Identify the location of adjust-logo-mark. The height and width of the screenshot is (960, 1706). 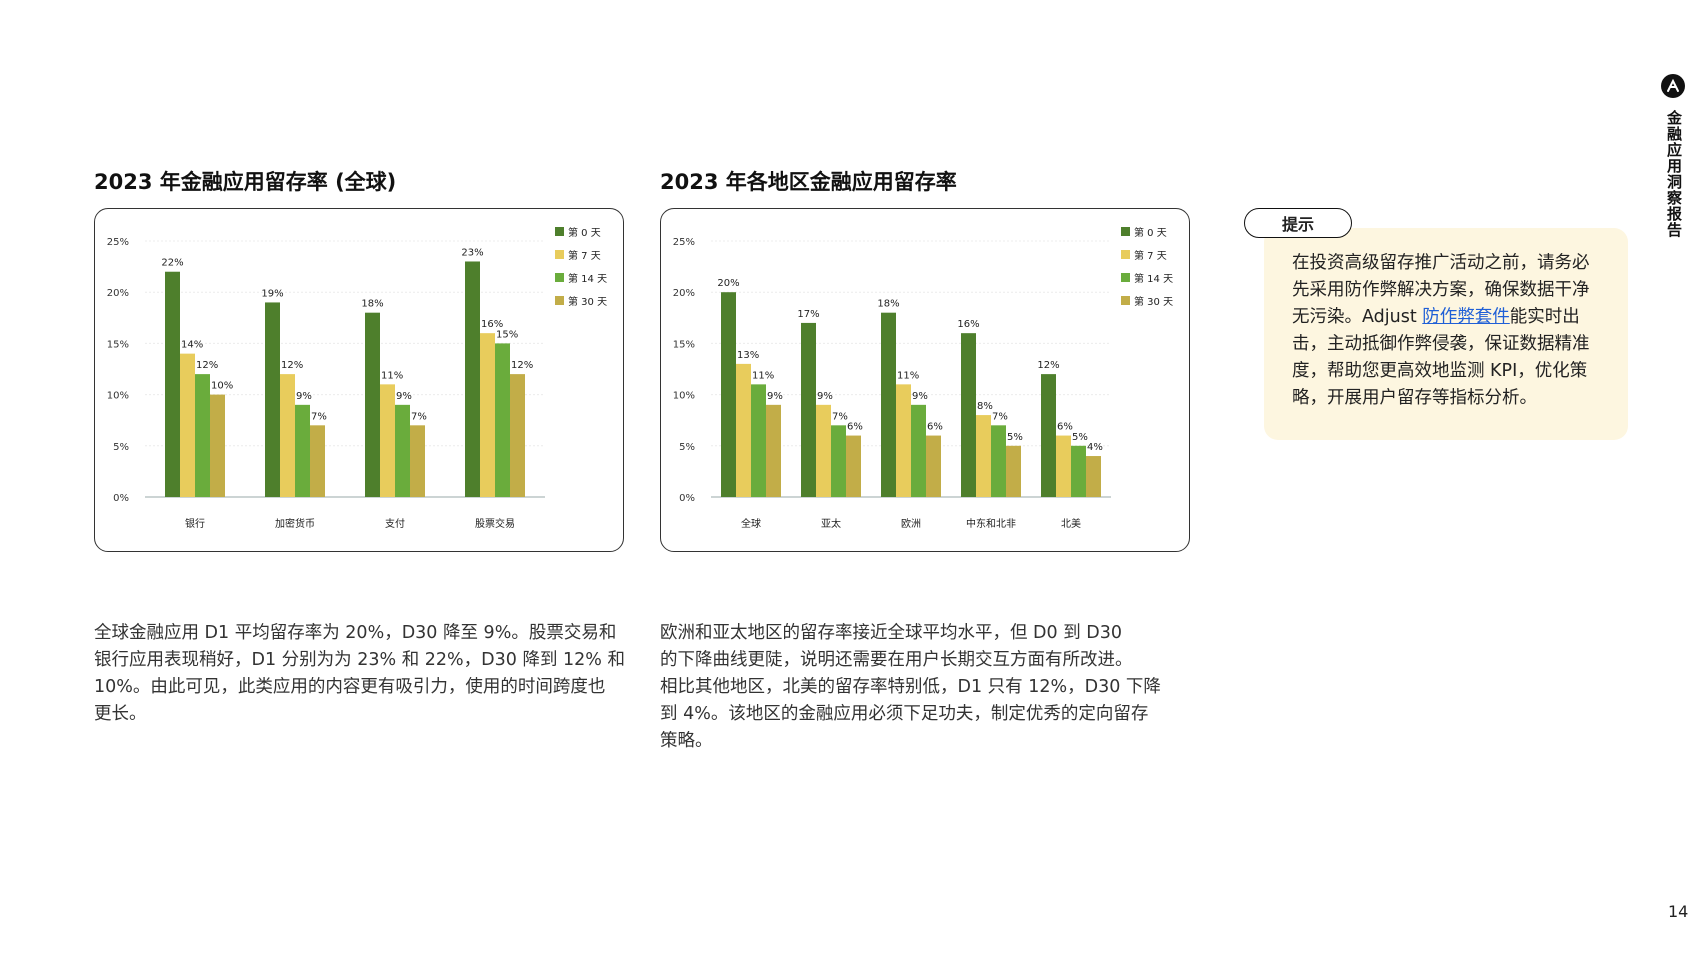
(1673, 85).